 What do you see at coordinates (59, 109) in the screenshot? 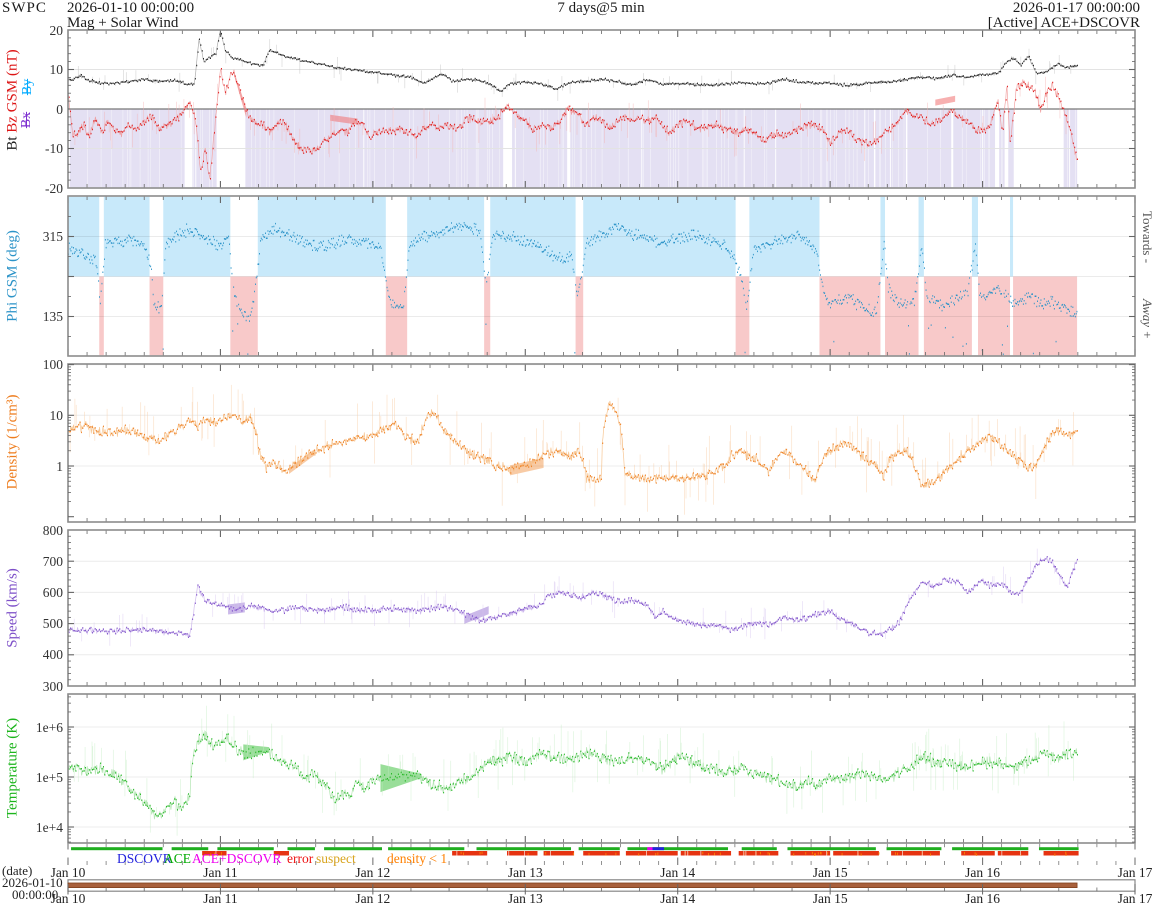
I see `y-tick-label: 0` at bounding box center [59, 109].